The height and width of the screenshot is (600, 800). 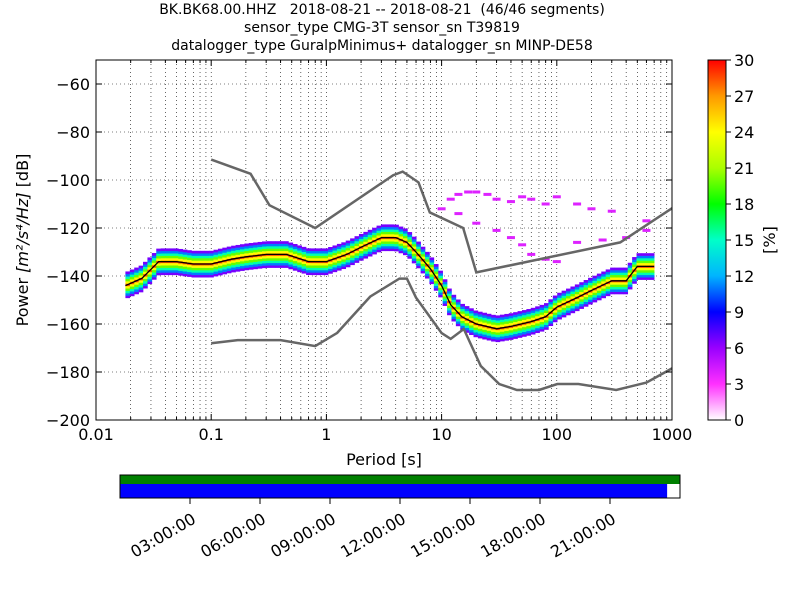 I want to click on y-tick-label: −200, so click(x=68, y=420).